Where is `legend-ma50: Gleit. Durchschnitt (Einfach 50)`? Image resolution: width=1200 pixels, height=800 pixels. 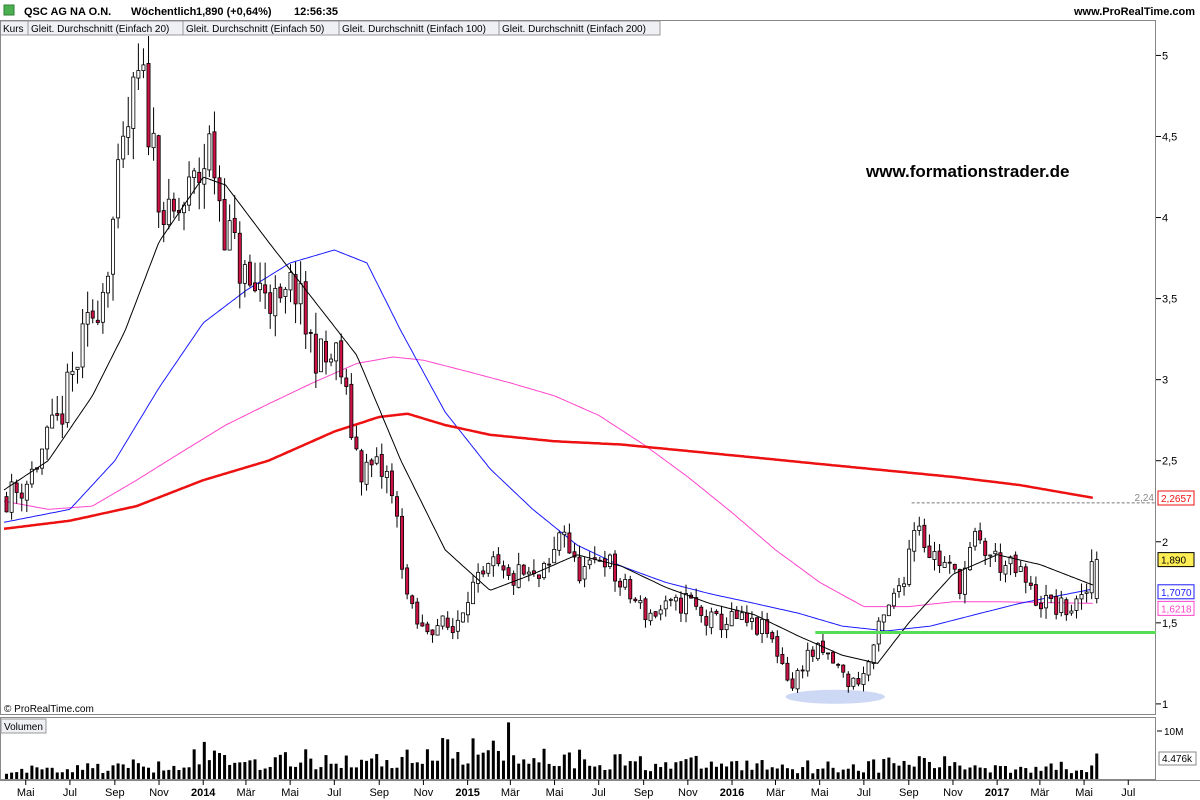 legend-ma50: Gleit. Durchschnitt (Einfach 50) is located at coordinates (255, 29).